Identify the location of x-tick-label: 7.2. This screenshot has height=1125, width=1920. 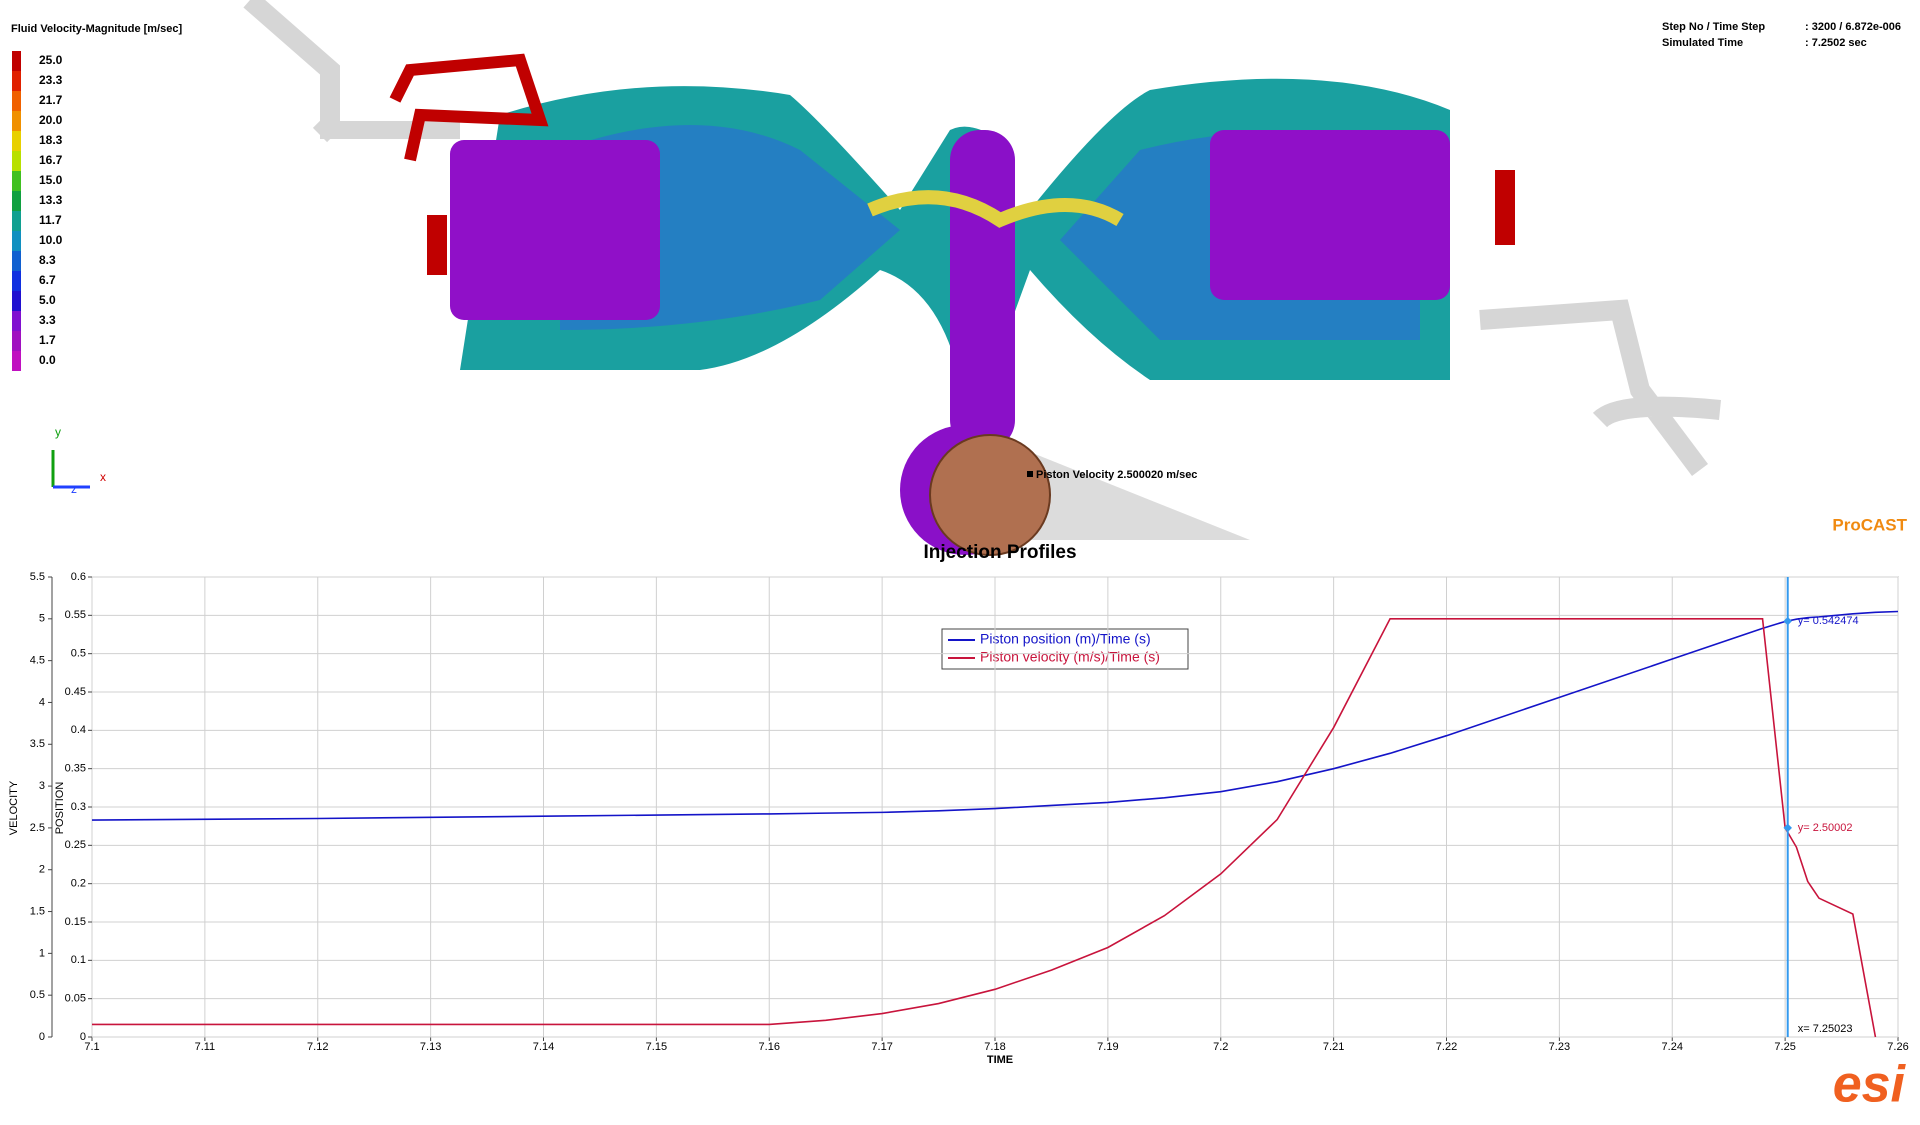
(1220, 1047).